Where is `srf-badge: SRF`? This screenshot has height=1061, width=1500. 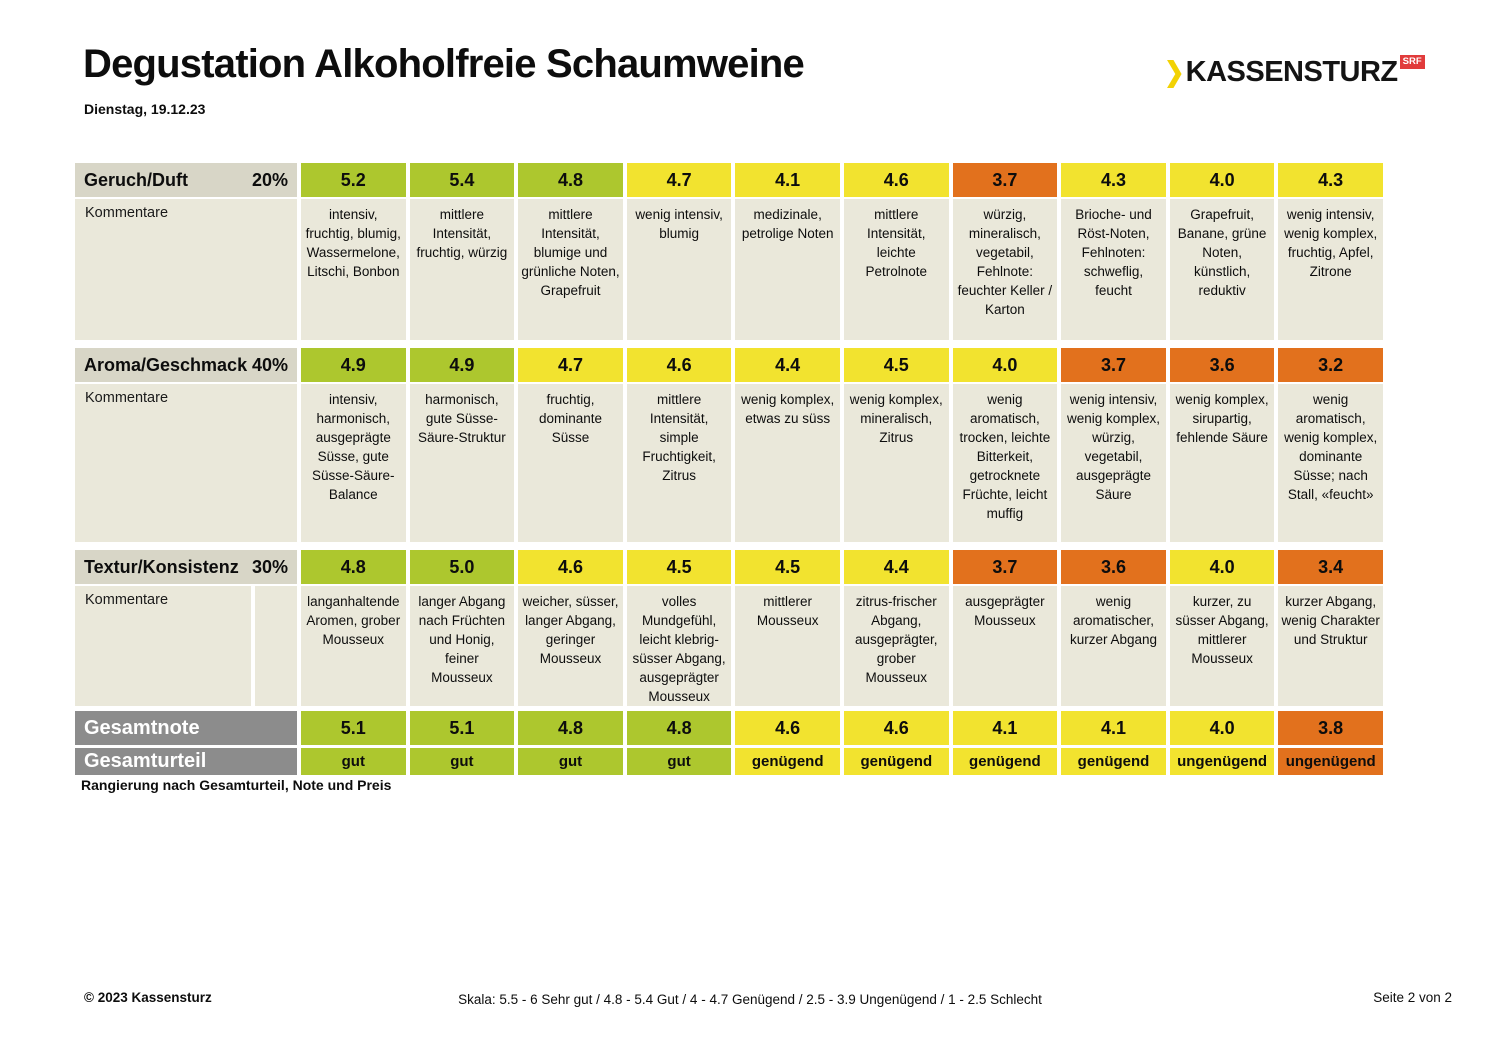 srf-badge: SRF is located at coordinates (1412, 62).